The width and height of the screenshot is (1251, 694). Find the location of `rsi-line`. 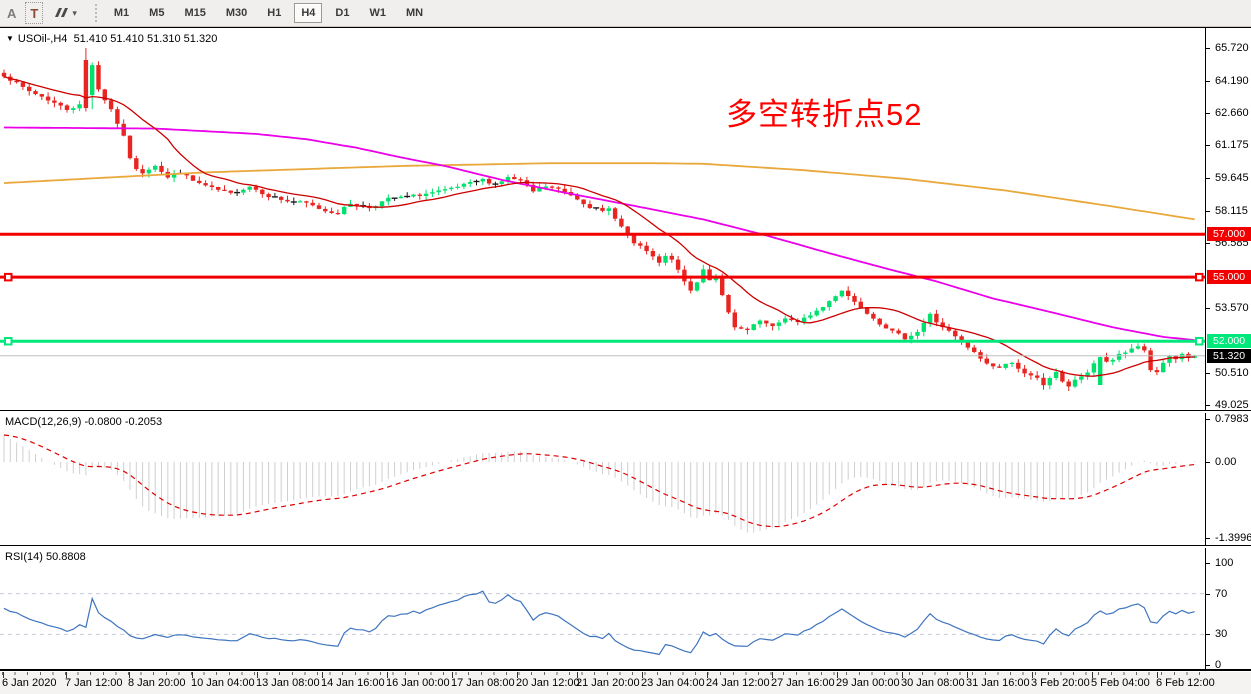

rsi-line is located at coordinates (599, 623).